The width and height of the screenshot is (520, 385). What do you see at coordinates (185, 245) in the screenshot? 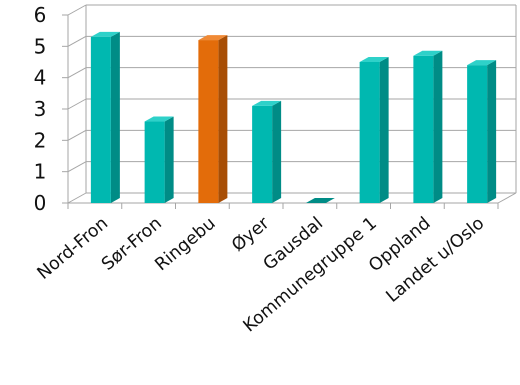
I see `x-tick-label: Ringebu` at bounding box center [185, 245].